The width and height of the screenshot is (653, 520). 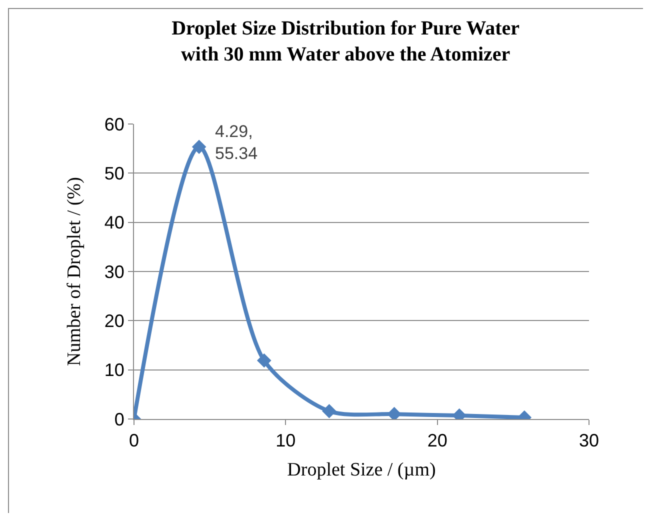 What do you see at coordinates (114, 124) in the screenshot?
I see `y-tick-label: 60` at bounding box center [114, 124].